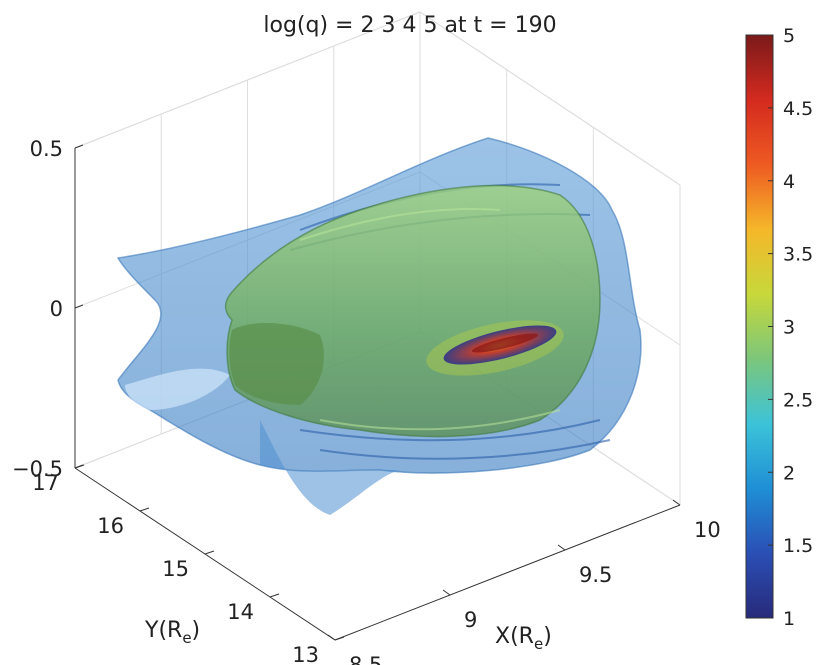  Describe the element at coordinates (789, 619) in the screenshot. I see `colorbar-tick-label: 1` at that location.